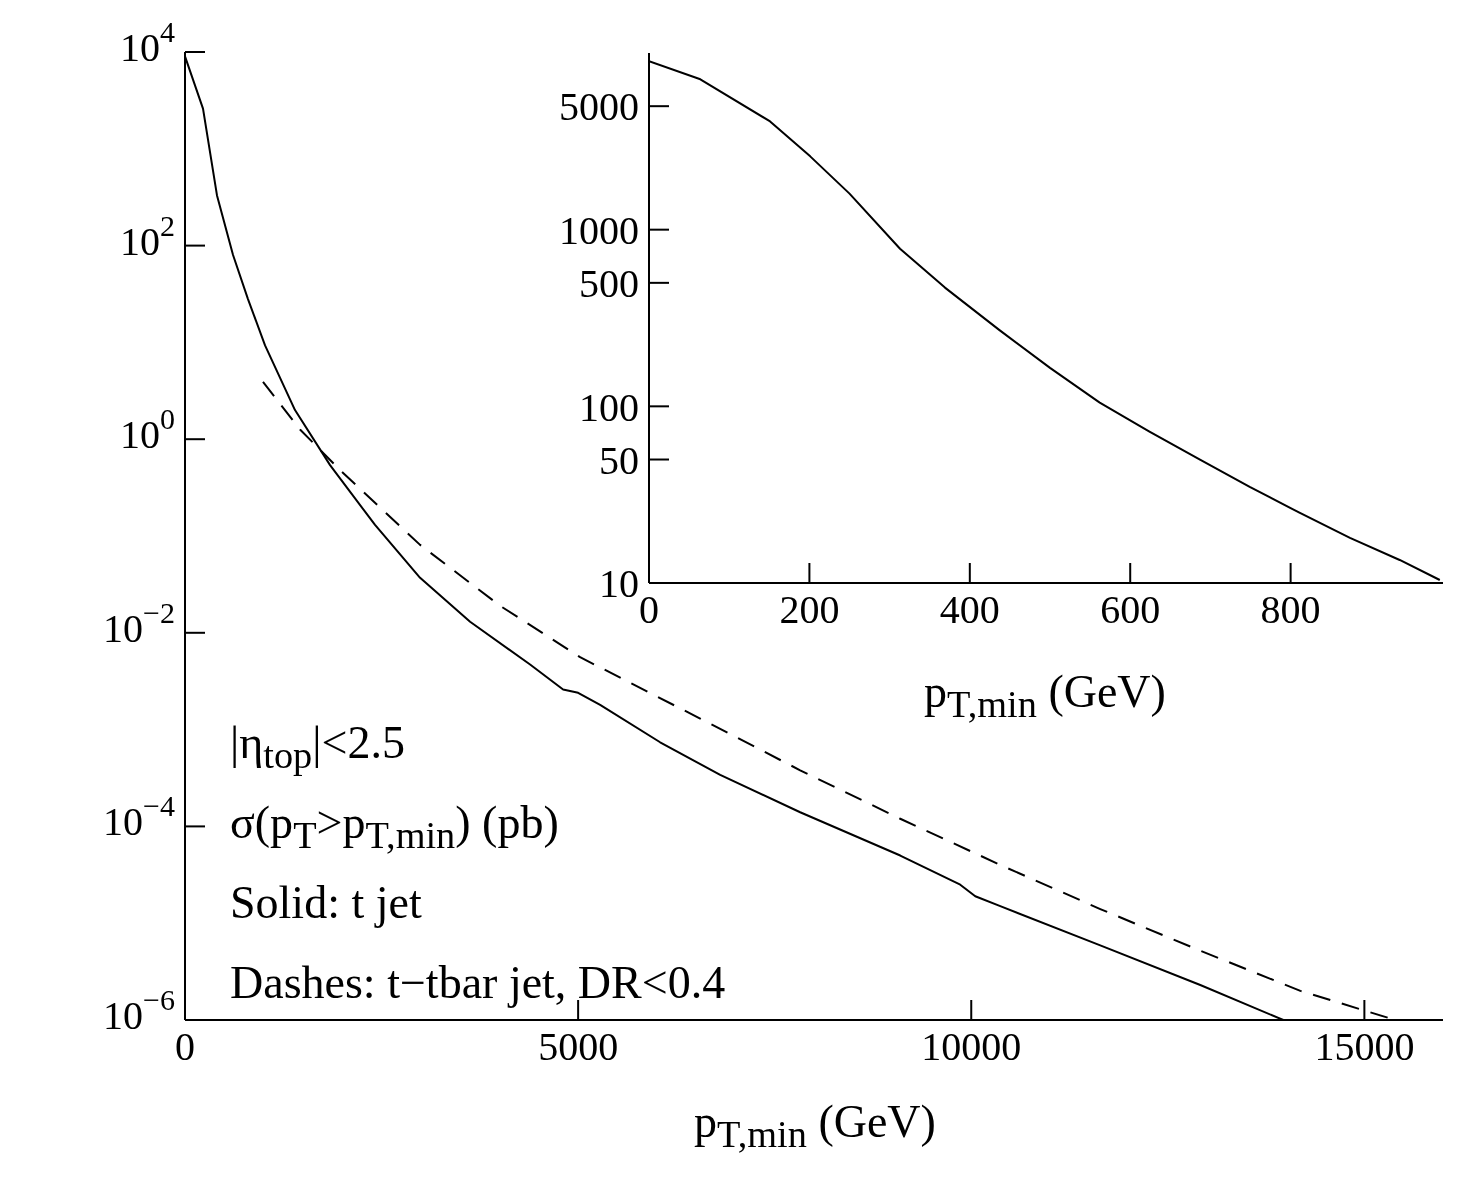  Describe the element at coordinates (394, 827) in the screenshot. I see `annotation: σ(p$_{T}$>p$_{T,min}$) (pb)` at that location.